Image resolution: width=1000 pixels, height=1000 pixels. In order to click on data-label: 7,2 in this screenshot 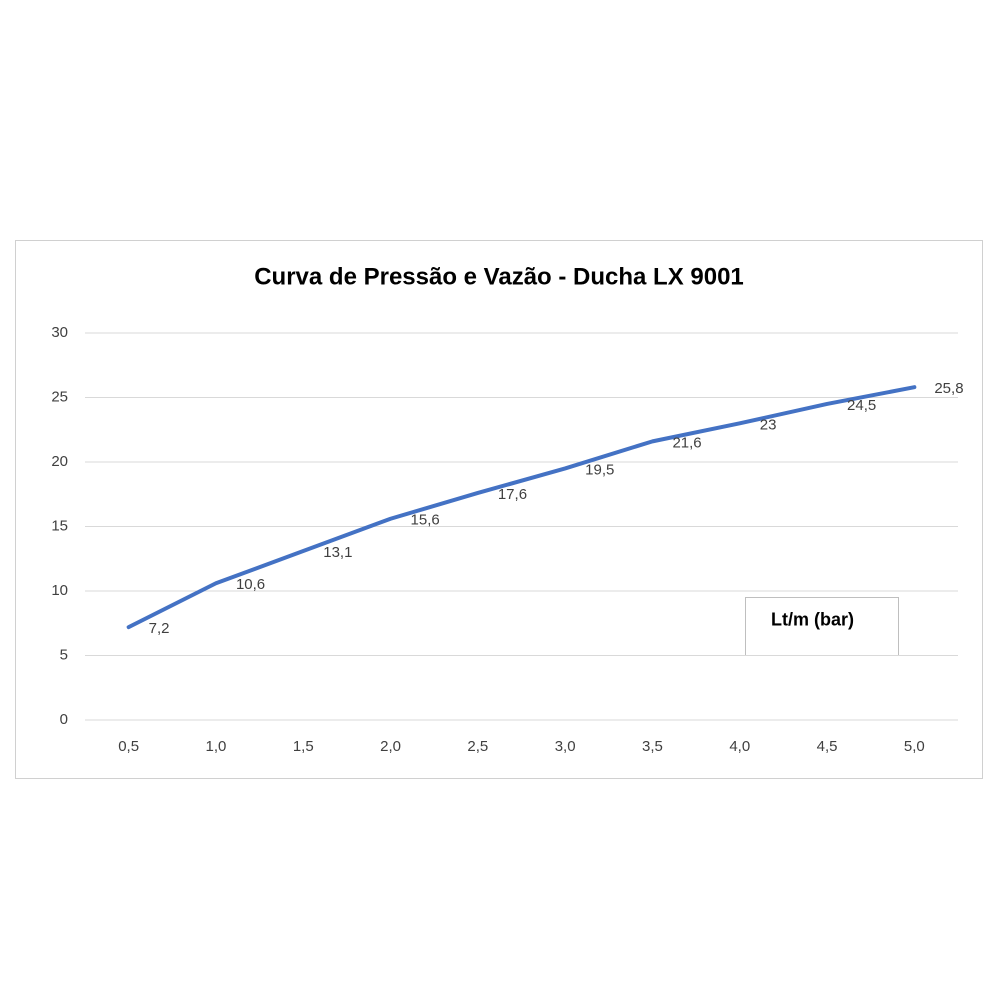, I will do `click(159, 628)`.